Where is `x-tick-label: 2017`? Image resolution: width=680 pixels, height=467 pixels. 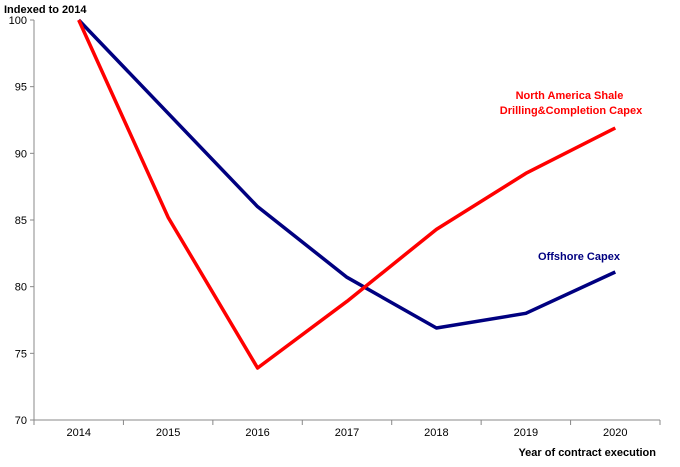
x-tick-label: 2017 is located at coordinates (347, 433).